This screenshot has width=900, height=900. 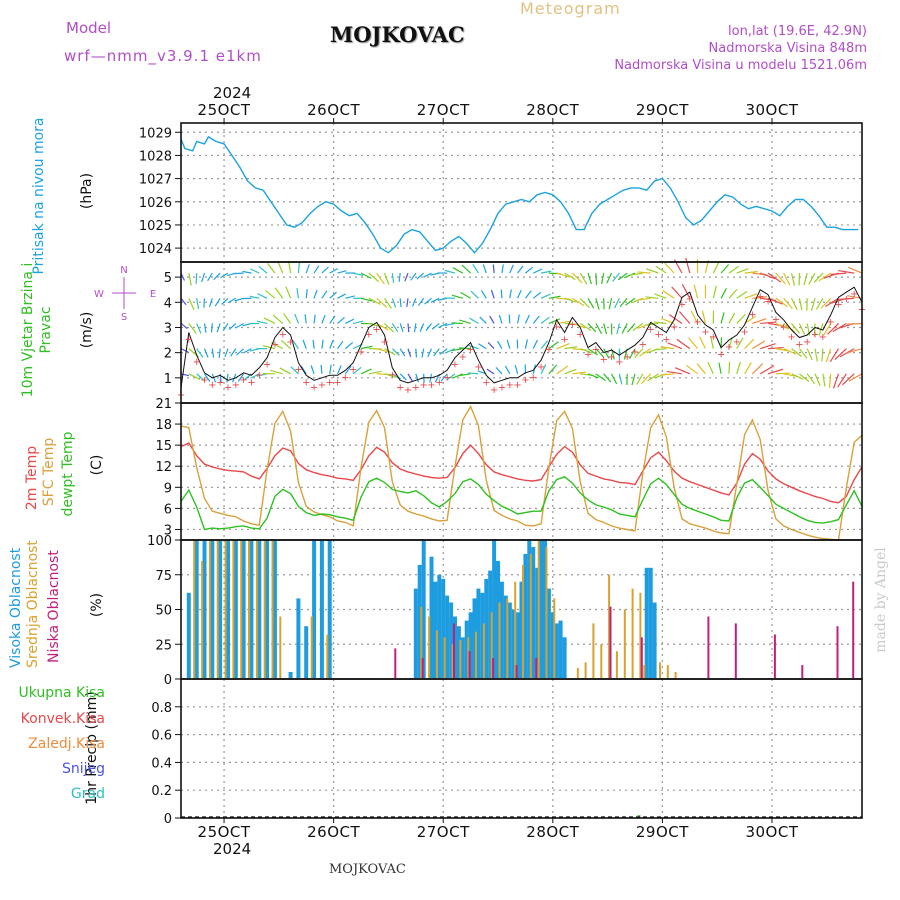 What do you see at coordinates (153, 294) in the screenshot?
I see `compass-east: E` at bounding box center [153, 294].